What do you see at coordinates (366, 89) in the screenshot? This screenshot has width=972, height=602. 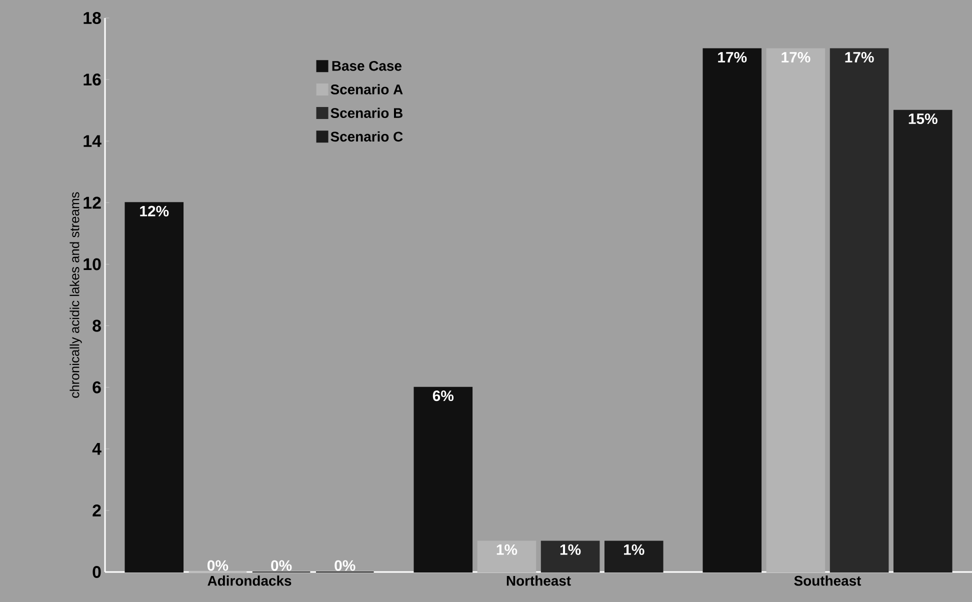 I see `legend-label: Scenario A` at bounding box center [366, 89].